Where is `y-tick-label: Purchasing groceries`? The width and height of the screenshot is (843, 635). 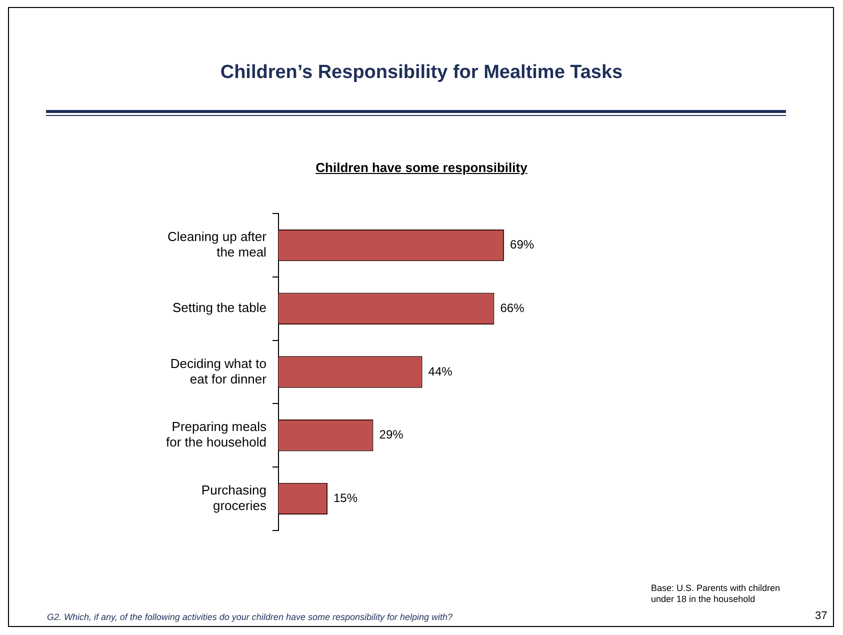
y-tick-label: Purchasing groceries is located at coordinates (234, 498).